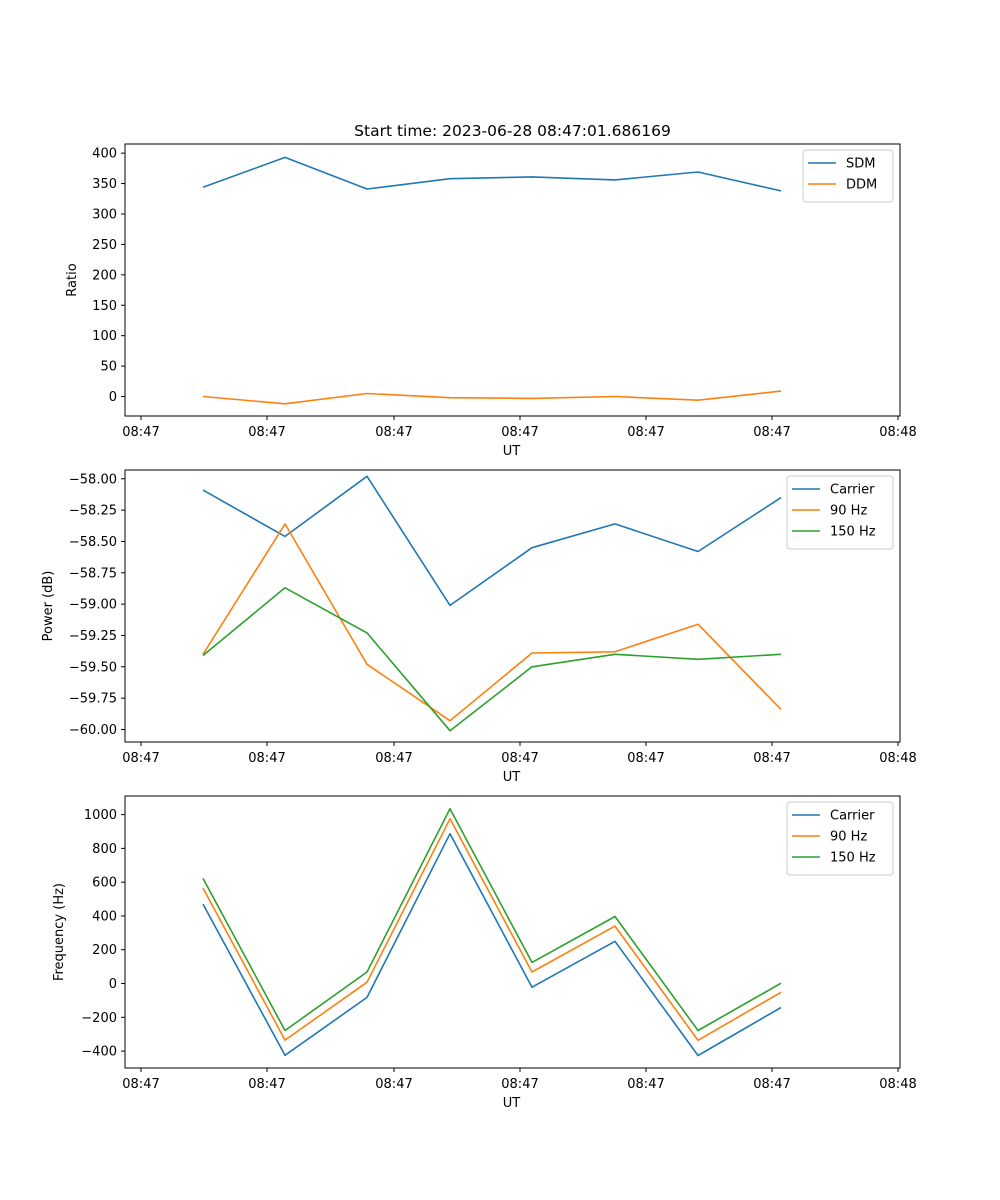 Image resolution: width=1000 pixels, height=1200 pixels. I want to click on y-tick-label: −400, so click(99, 1052).